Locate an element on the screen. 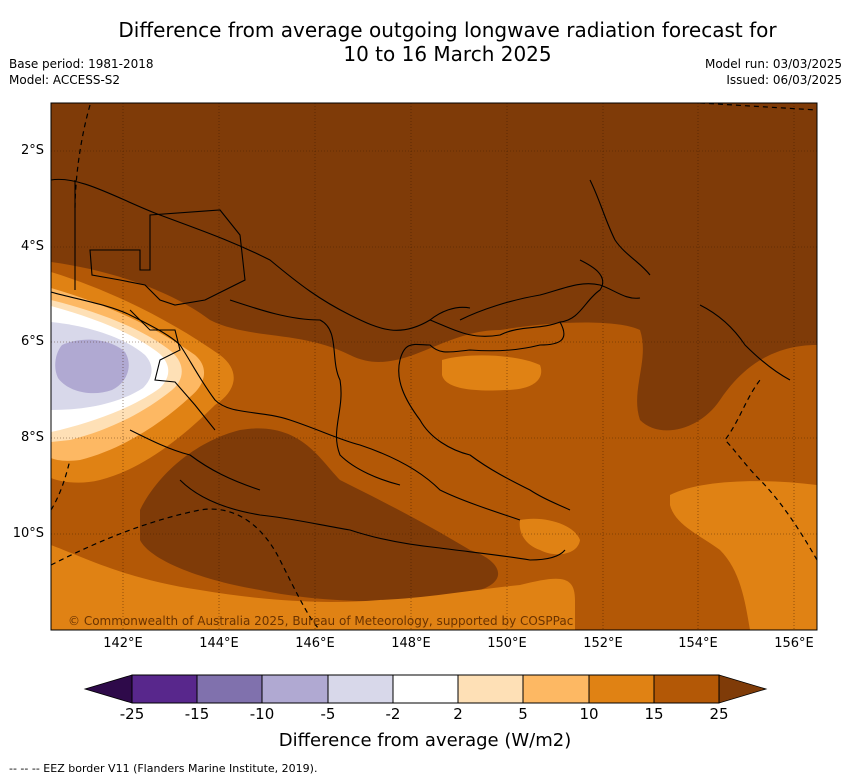 Image resolution: width=850 pixels, height=781 pixels. base-period-text: Base period: 1981-2018 is located at coordinates (81, 64).